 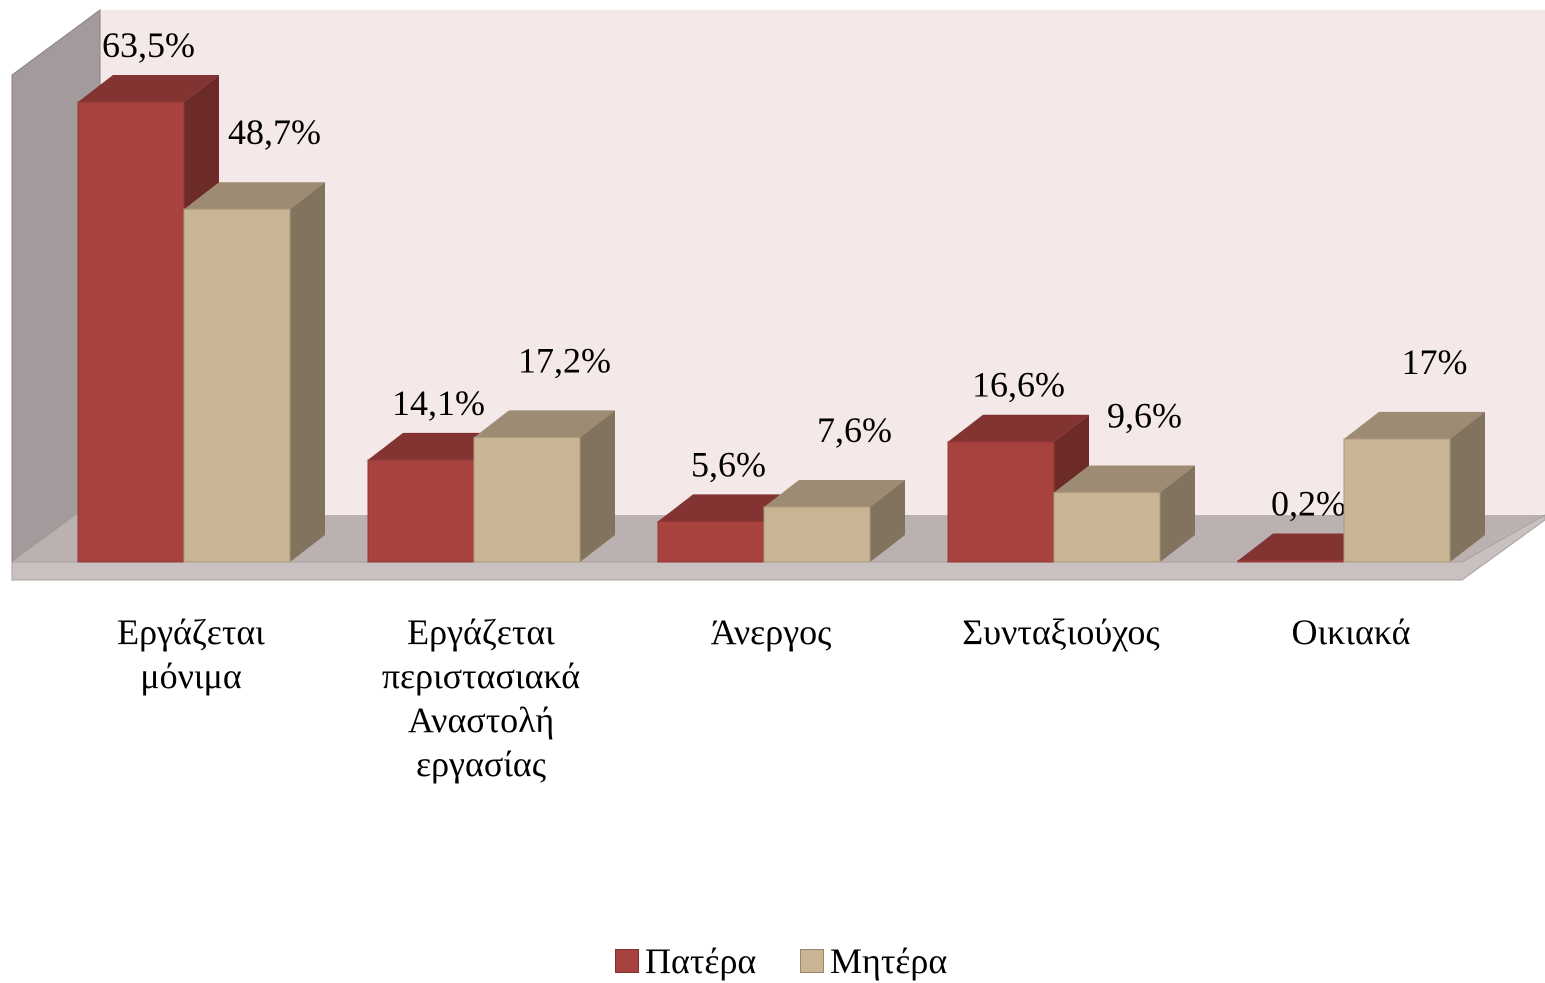 I want to click on legend-item: Πατέρα, so click(x=685, y=961).